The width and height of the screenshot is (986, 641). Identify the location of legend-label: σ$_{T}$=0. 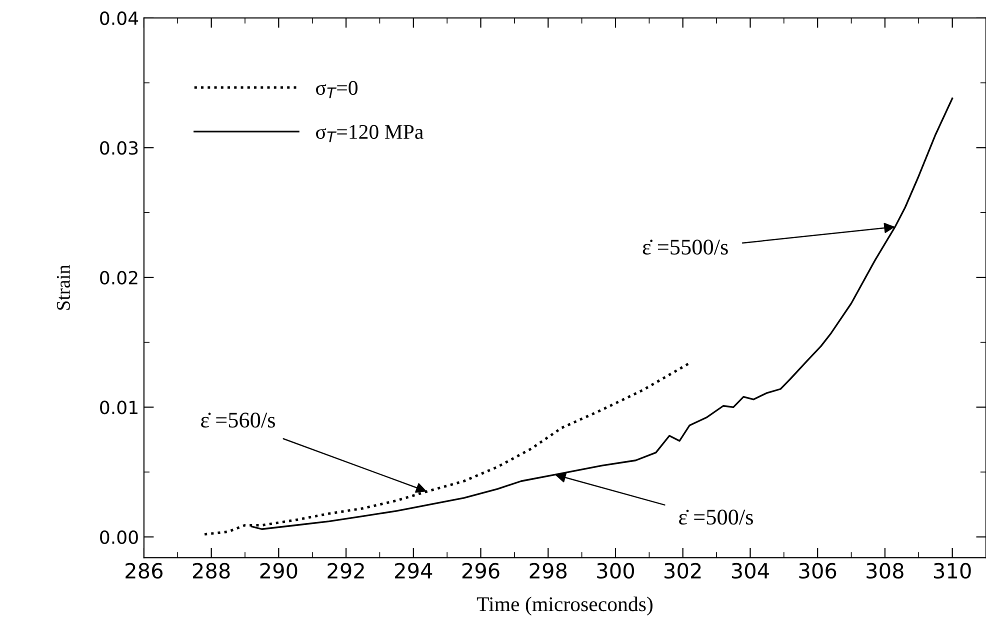
(337, 89).